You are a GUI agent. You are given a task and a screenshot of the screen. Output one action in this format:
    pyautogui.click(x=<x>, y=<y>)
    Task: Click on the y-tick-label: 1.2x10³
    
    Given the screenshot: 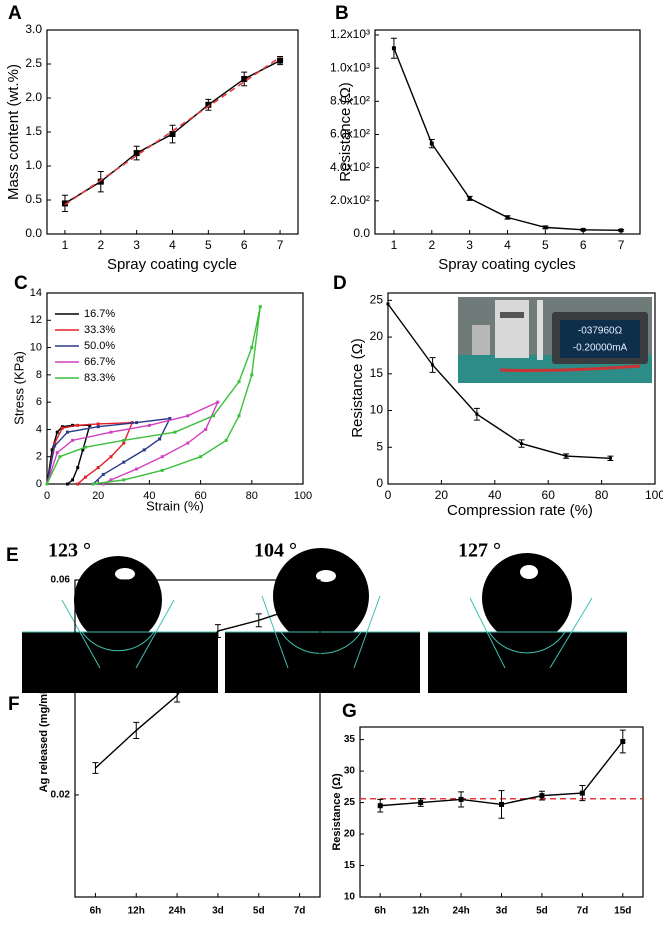 What is the action you would take?
    pyautogui.click(x=350, y=34)
    